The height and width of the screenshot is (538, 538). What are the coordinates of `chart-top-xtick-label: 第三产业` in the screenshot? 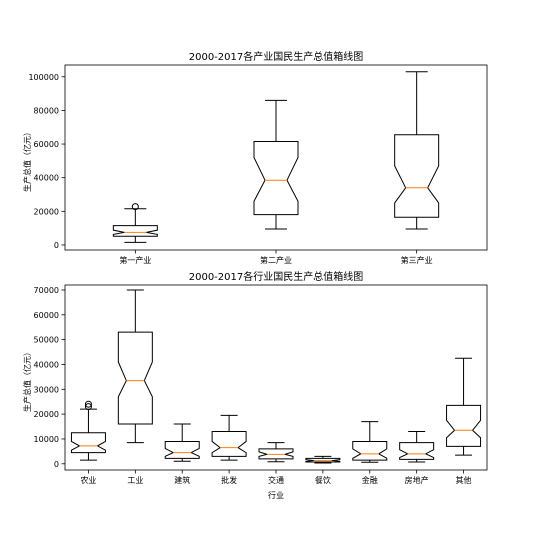 It's located at (417, 260).